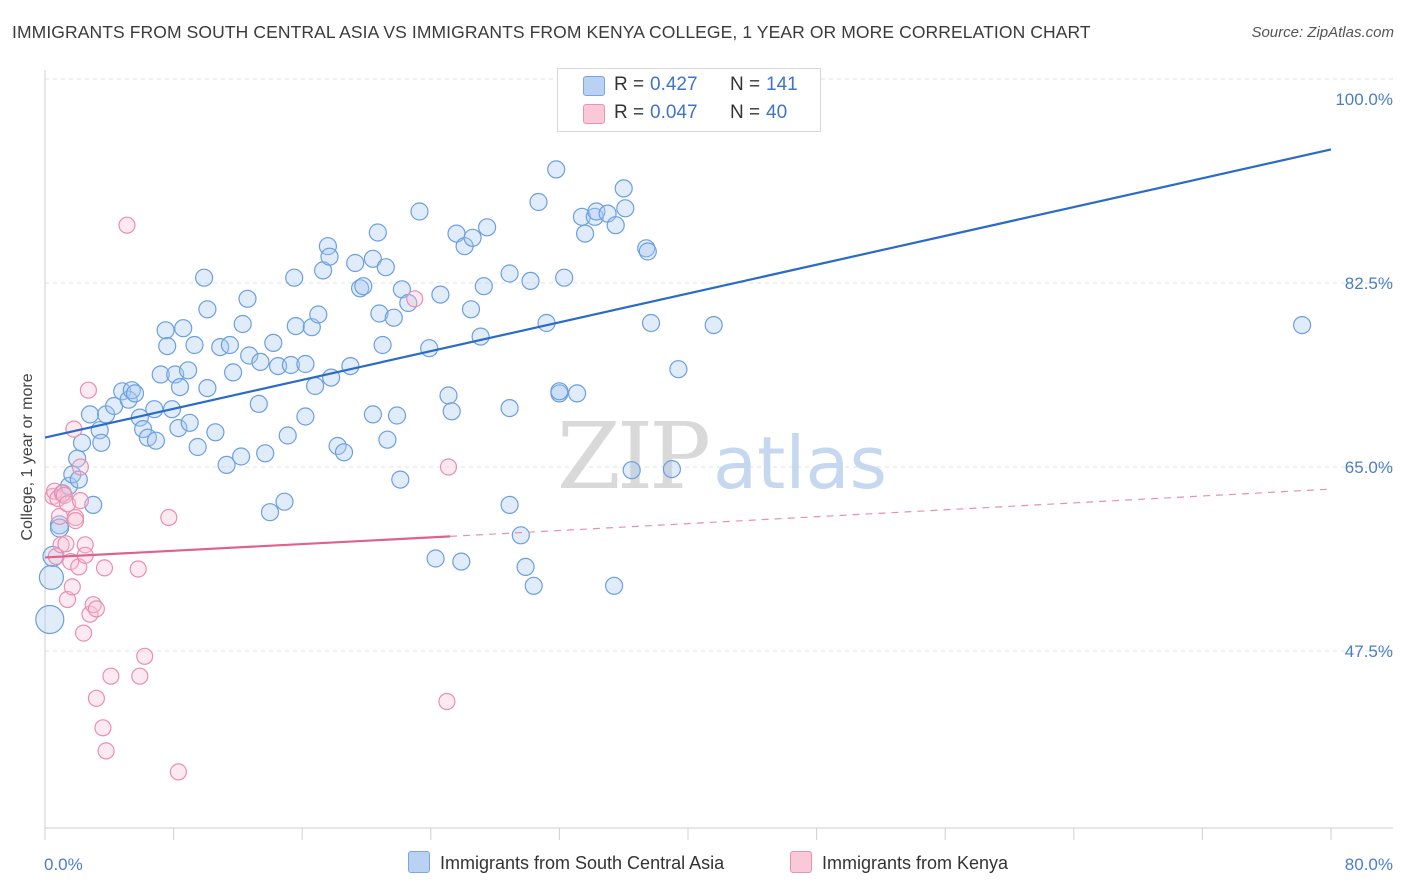  I want to click on legend-r-value: 0.047, so click(674, 112).